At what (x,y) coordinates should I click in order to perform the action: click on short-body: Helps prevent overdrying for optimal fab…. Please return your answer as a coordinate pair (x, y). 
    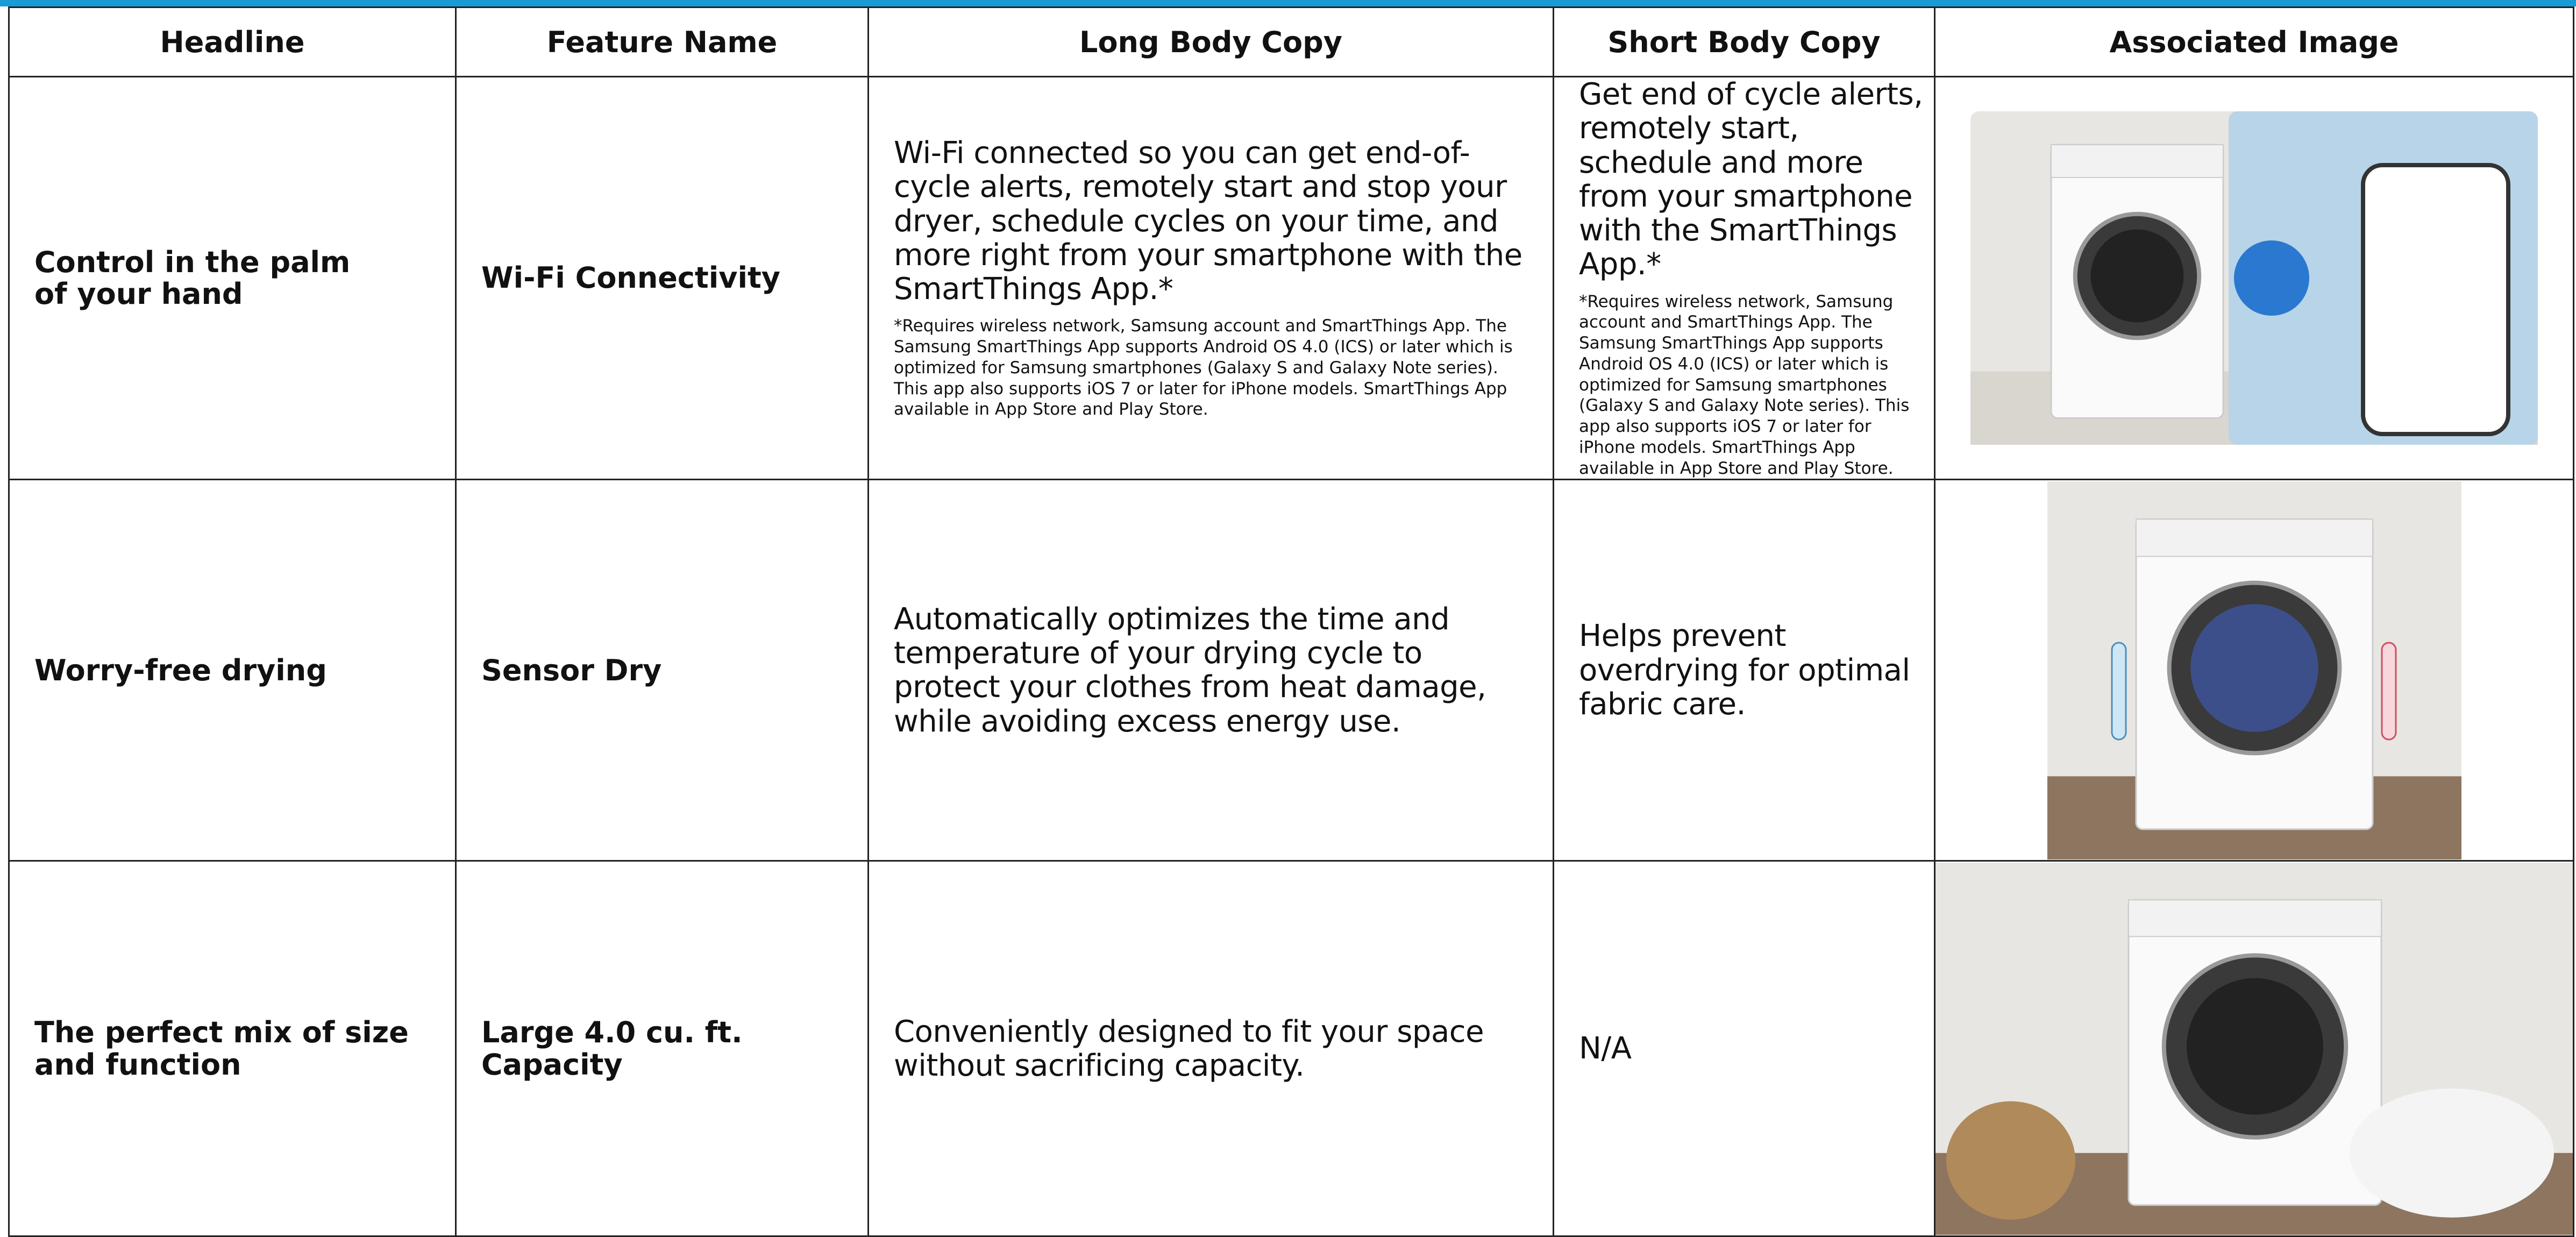
    Looking at the image, I should click on (1744, 670).